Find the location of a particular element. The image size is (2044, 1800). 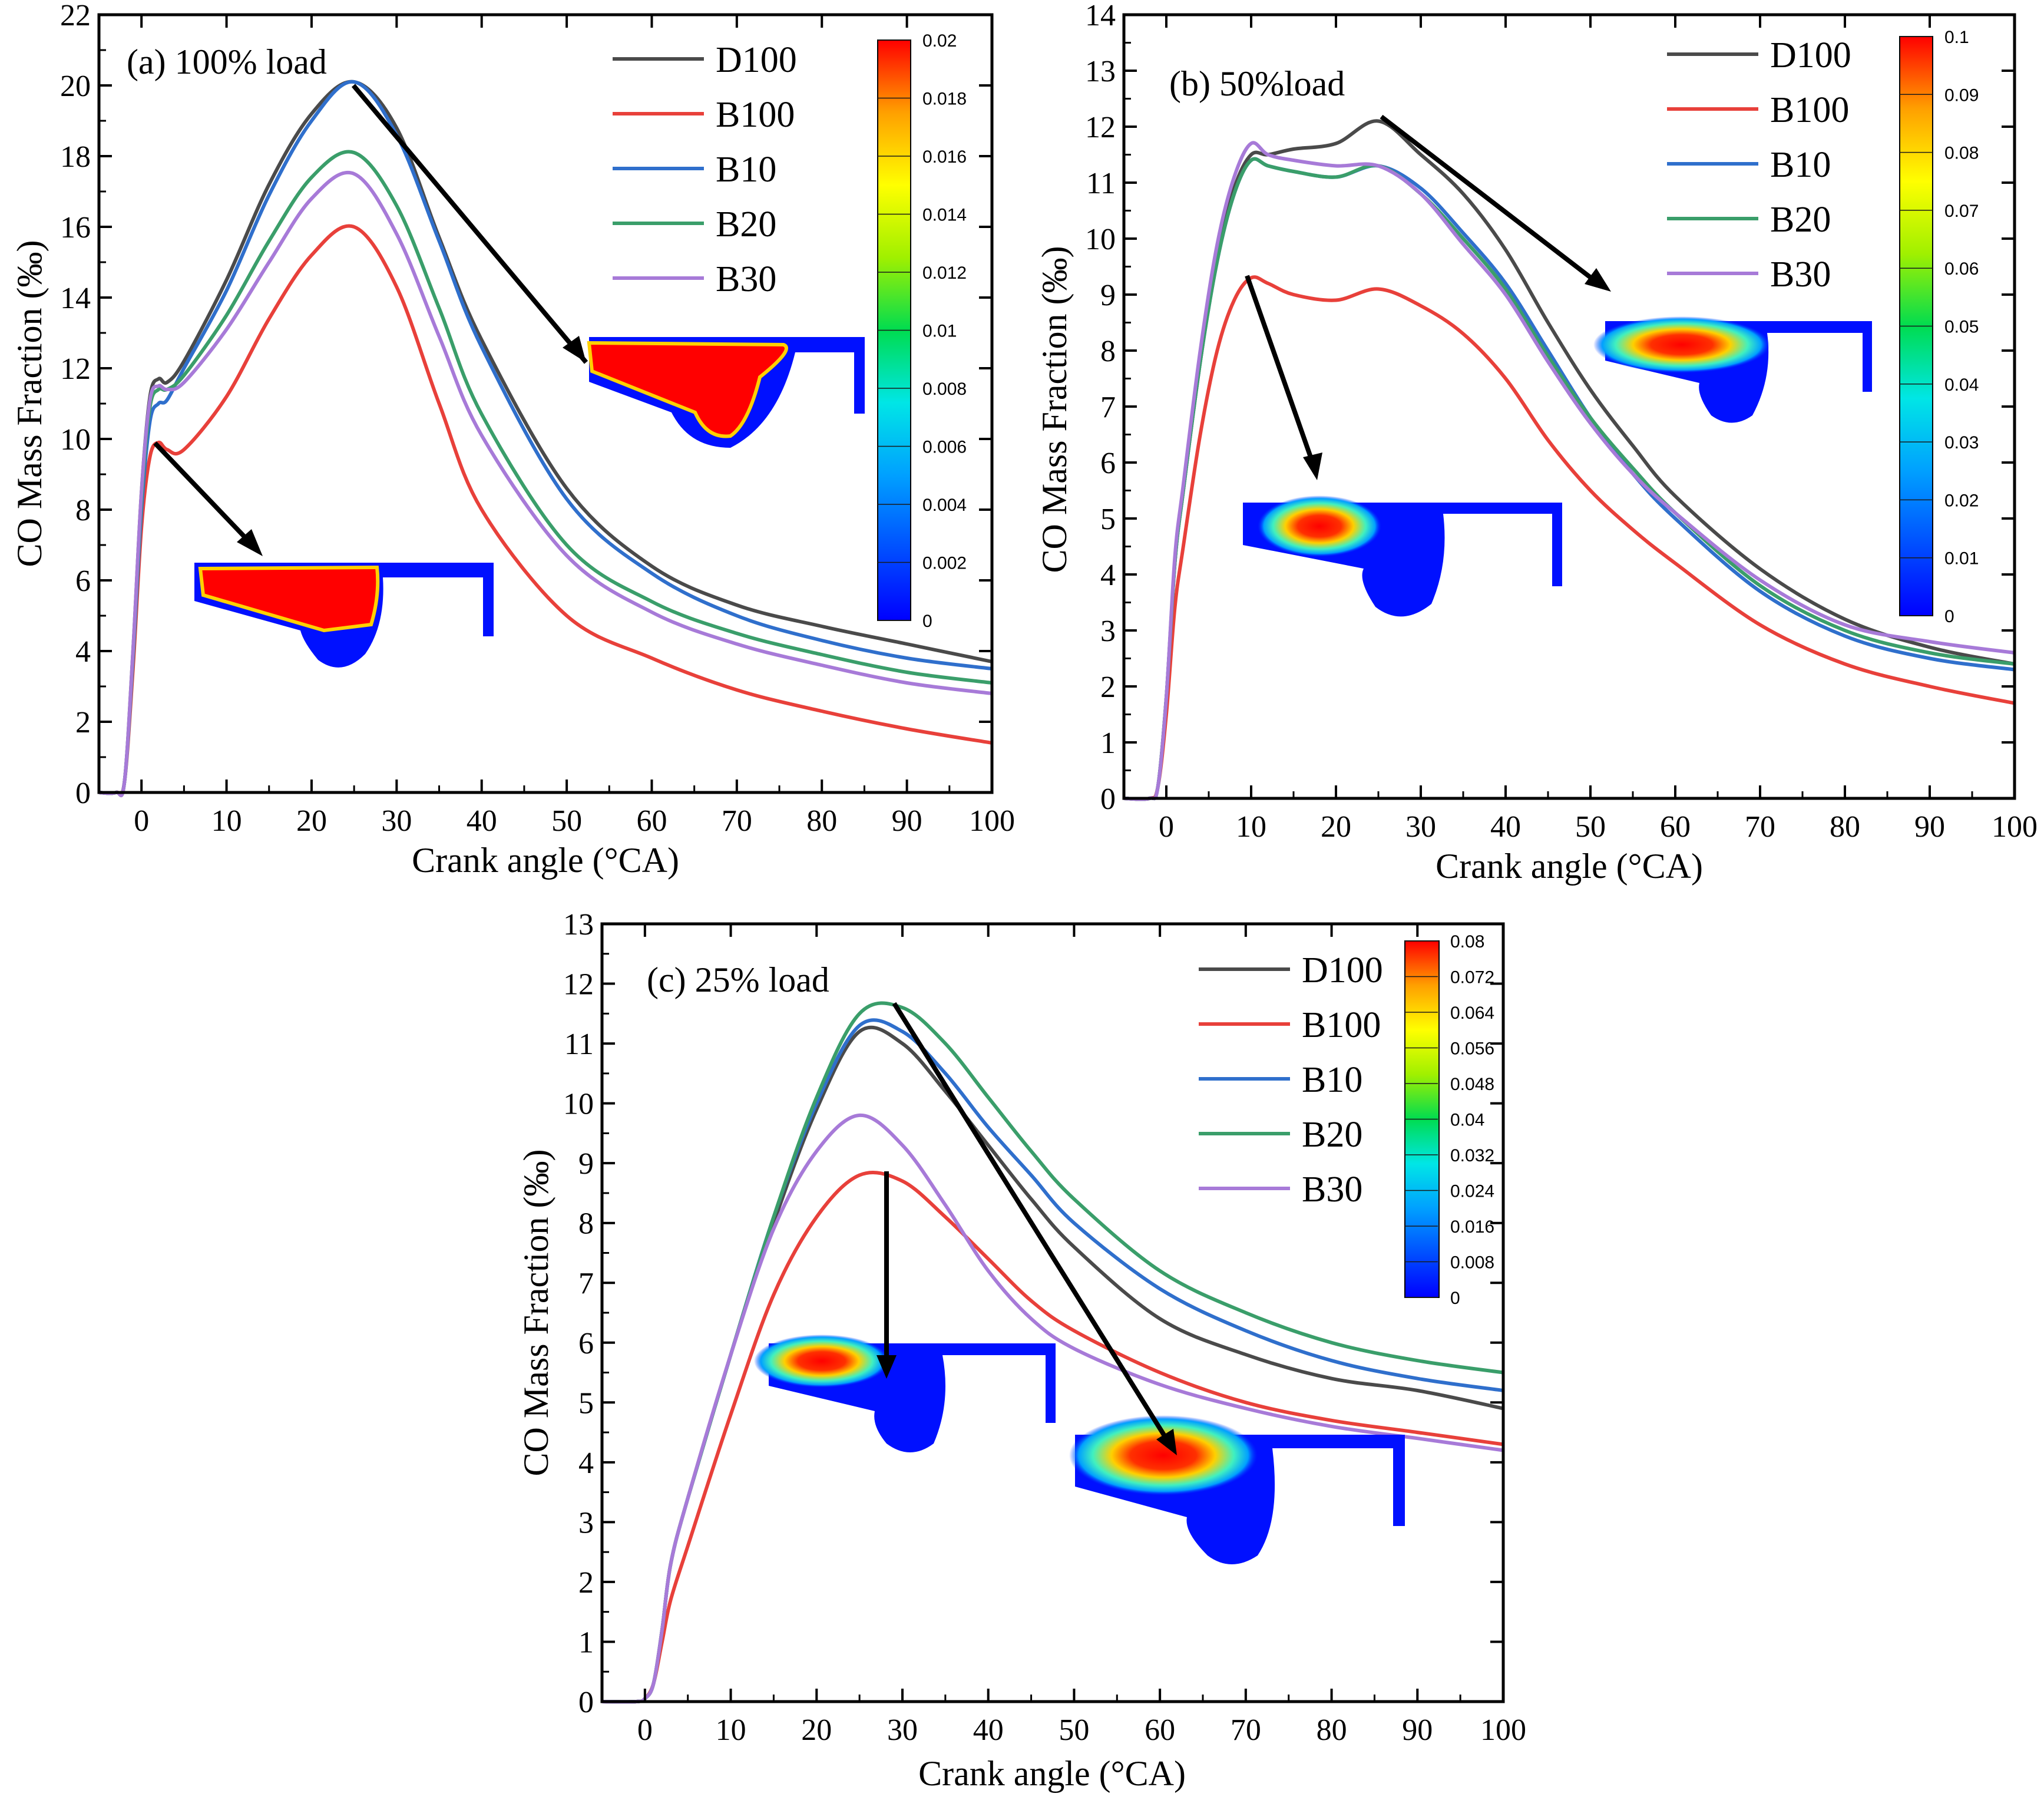

colorbar-label: 0.06 is located at coordinates (1961, 269).